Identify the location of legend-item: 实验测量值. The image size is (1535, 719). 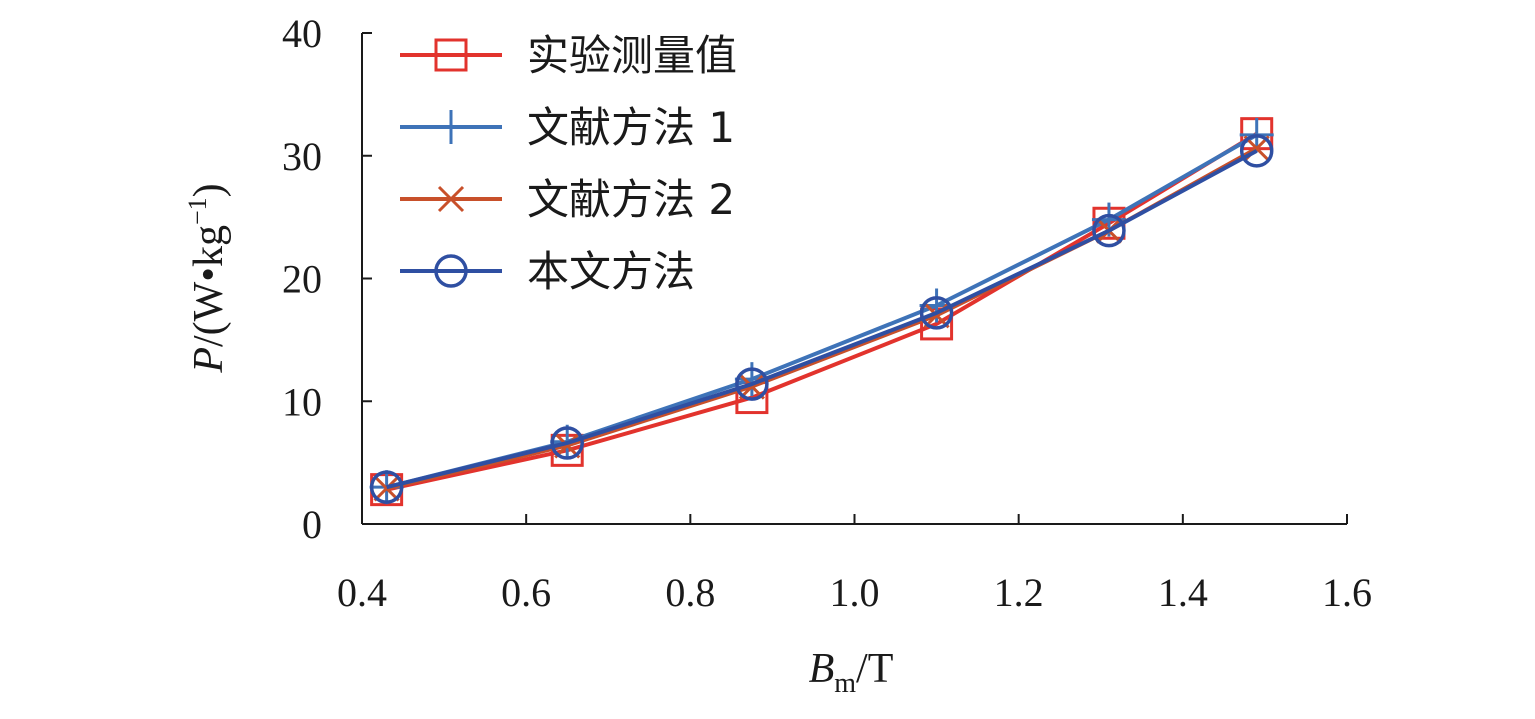
(568, 55).